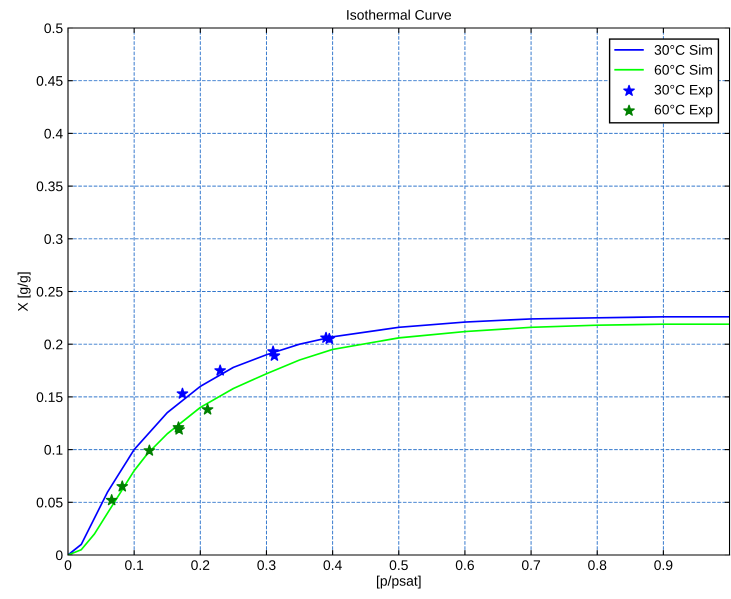 This screenshot has height=599, width=731. What do you see at coordinates (333, 565) in the screenshot?
I see `x-tick-label: 0.4` at bounding box center [333, 565].